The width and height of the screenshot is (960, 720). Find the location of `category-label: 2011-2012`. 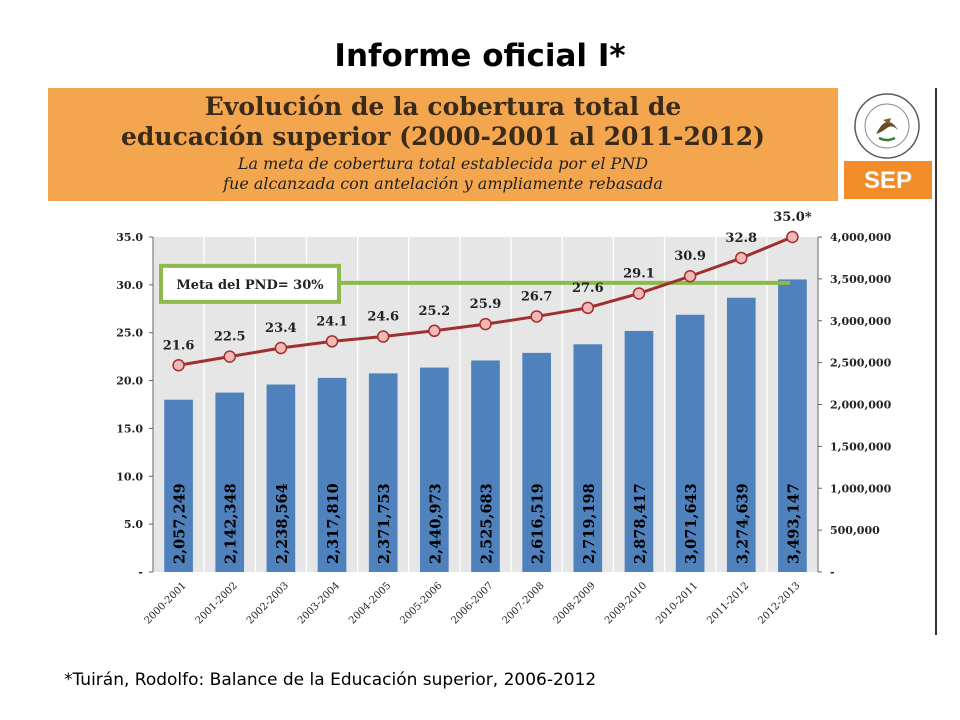

category-label: 2011-2012 is located at coordinates (728, 603).